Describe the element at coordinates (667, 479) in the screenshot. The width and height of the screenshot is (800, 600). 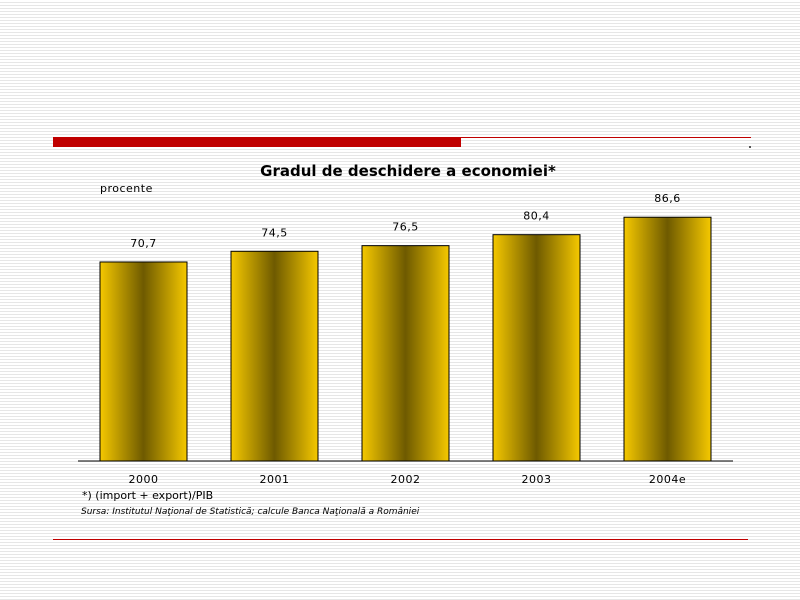
I see `x-tick-label-2004e: 2004e` at that location.